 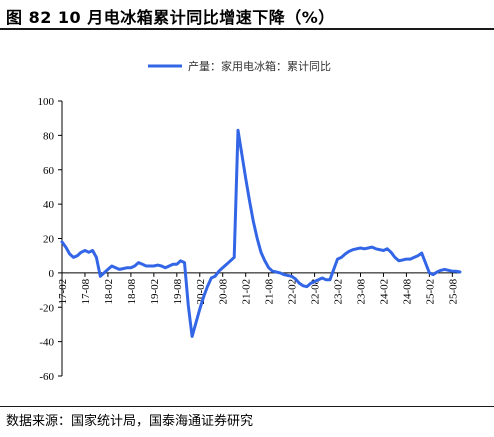 What do you see at coordinates (430, 292) in the screenshot?
I see `x-tick-label: 25-02` at bounding box center [430, 292].